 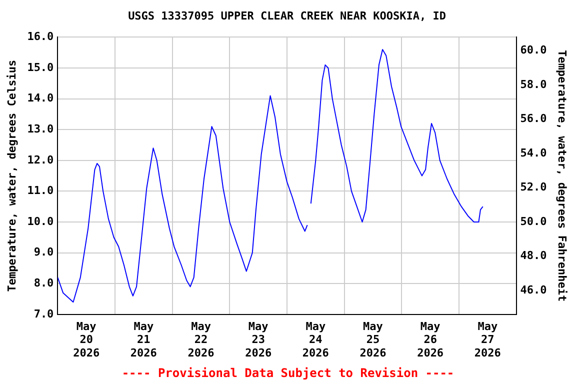 I want to click on x-tick-label: May 23 2026, so click(x=258, y=340).